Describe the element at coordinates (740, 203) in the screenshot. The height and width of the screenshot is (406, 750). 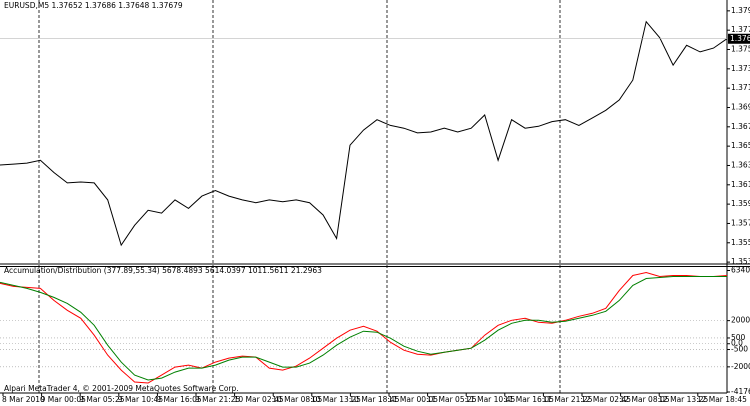
I see `y-tick-label: 1.35925` at that location.